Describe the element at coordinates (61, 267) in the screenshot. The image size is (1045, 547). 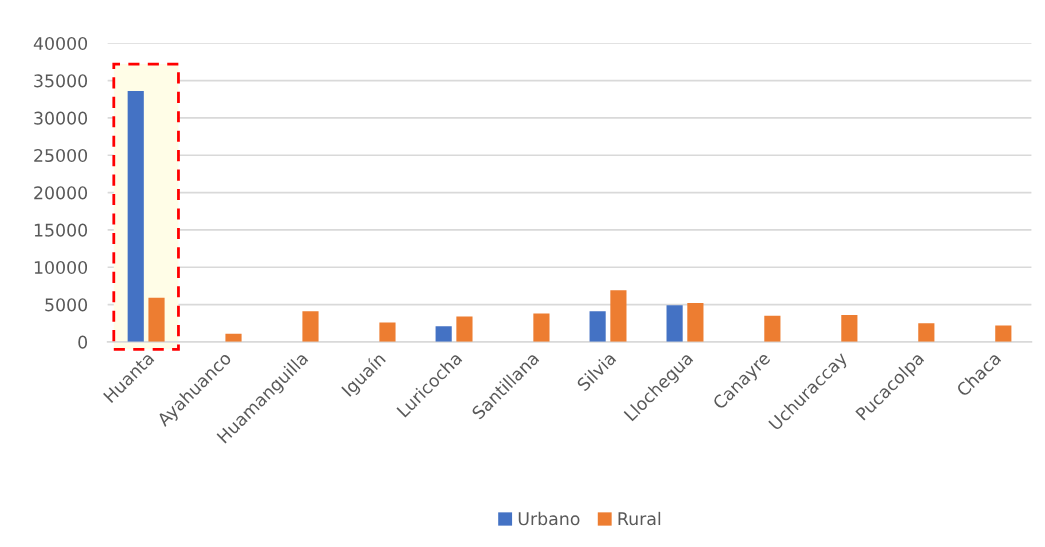
I see `y-tick-label: 10000` at that location.